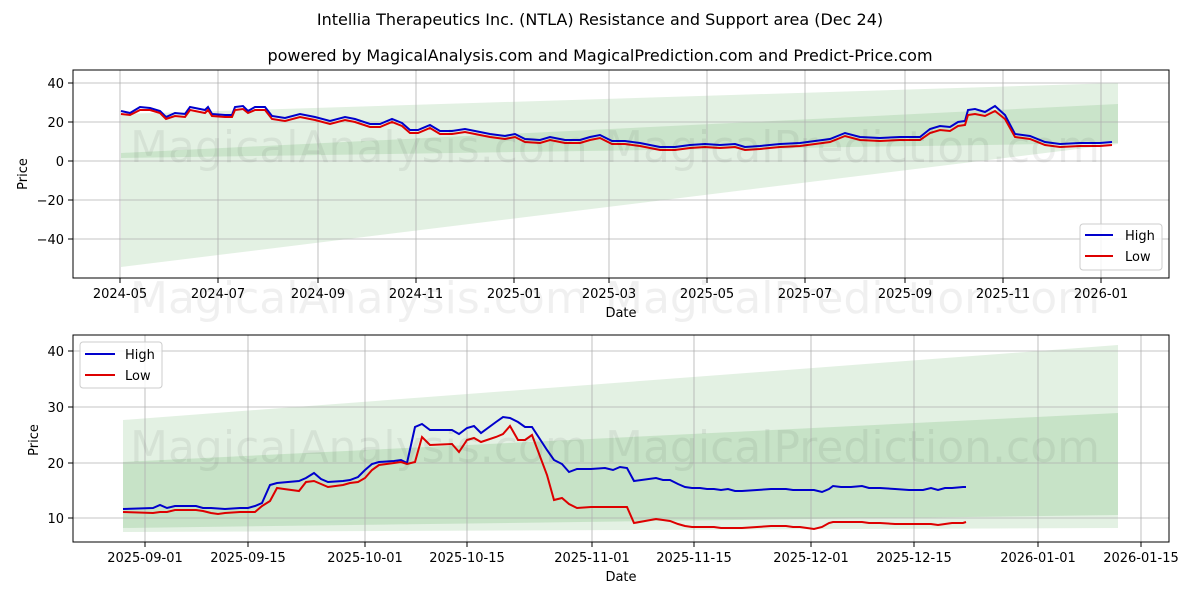 The image size is (1200, 600). Describe the element at coordinates (620, 313) in the screenshot. I see `top-x-label: Date` at that location.